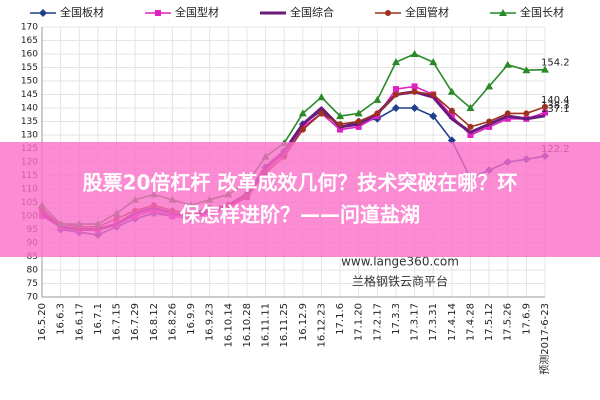 This screenshot has width=600, height=400. Describe the element at coordinates (359, 322) in the screenshot. I see `x-tick-label: 17.1.20` at that location.